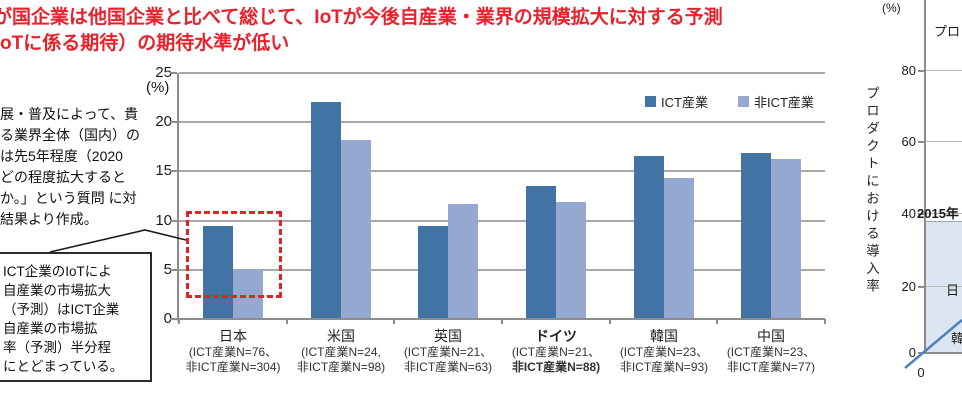 This screenshot has height=418, width=962. Describe the element at coordinates (947, 31) in the screenshot. I see `chart-title-fragment: プロ` at that location.